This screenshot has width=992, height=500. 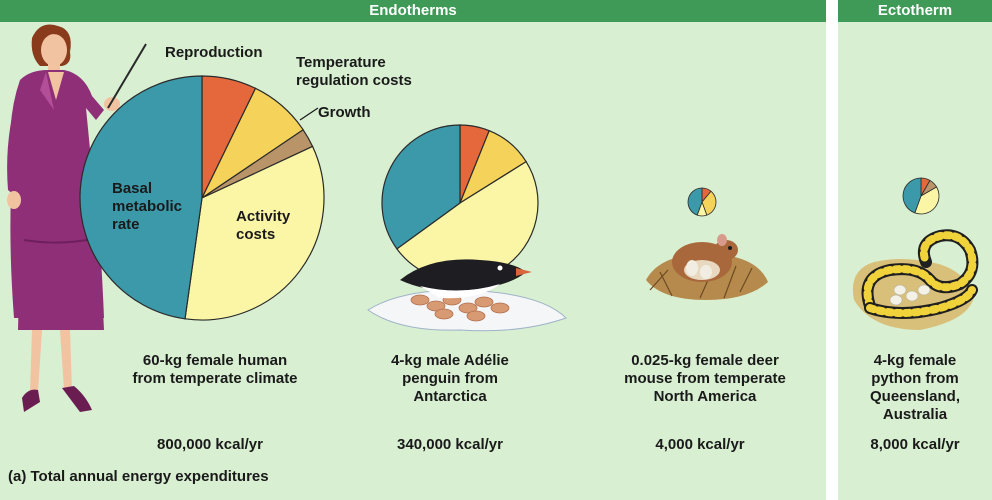 What do you see at coordinates (210, 444) in the screenshot?
I see `human-energy-value: 800,000 kcal/yr` at bounding box center [210, 444].